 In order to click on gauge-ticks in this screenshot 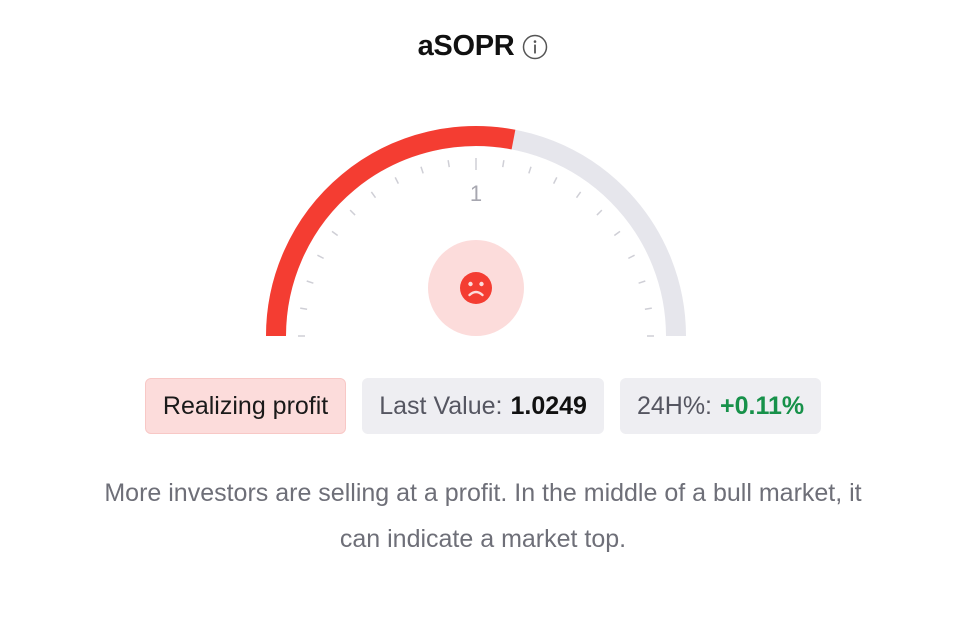, I will do `click(476, 247)`.